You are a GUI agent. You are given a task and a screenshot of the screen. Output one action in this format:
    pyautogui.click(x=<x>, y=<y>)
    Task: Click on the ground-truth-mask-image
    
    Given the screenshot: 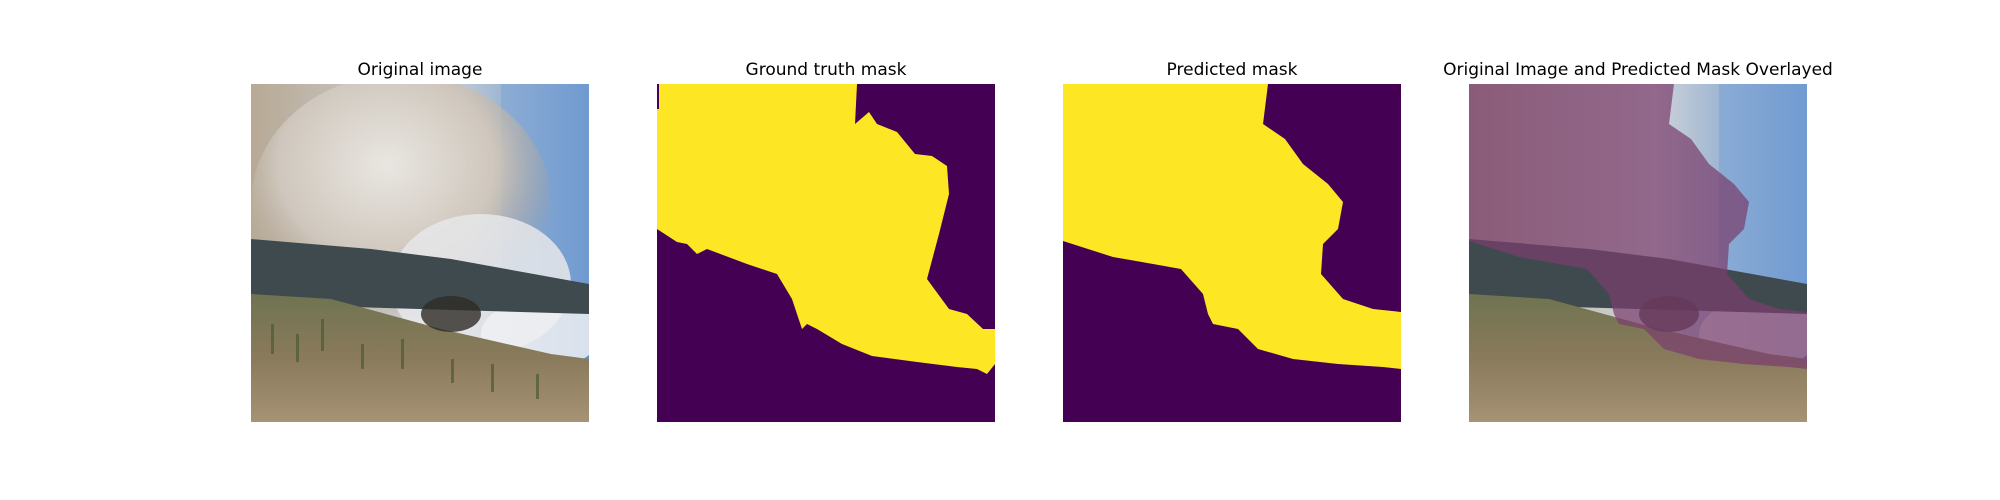 What is the action you would take?
    pyautogui.click(x=826, y=253)
    